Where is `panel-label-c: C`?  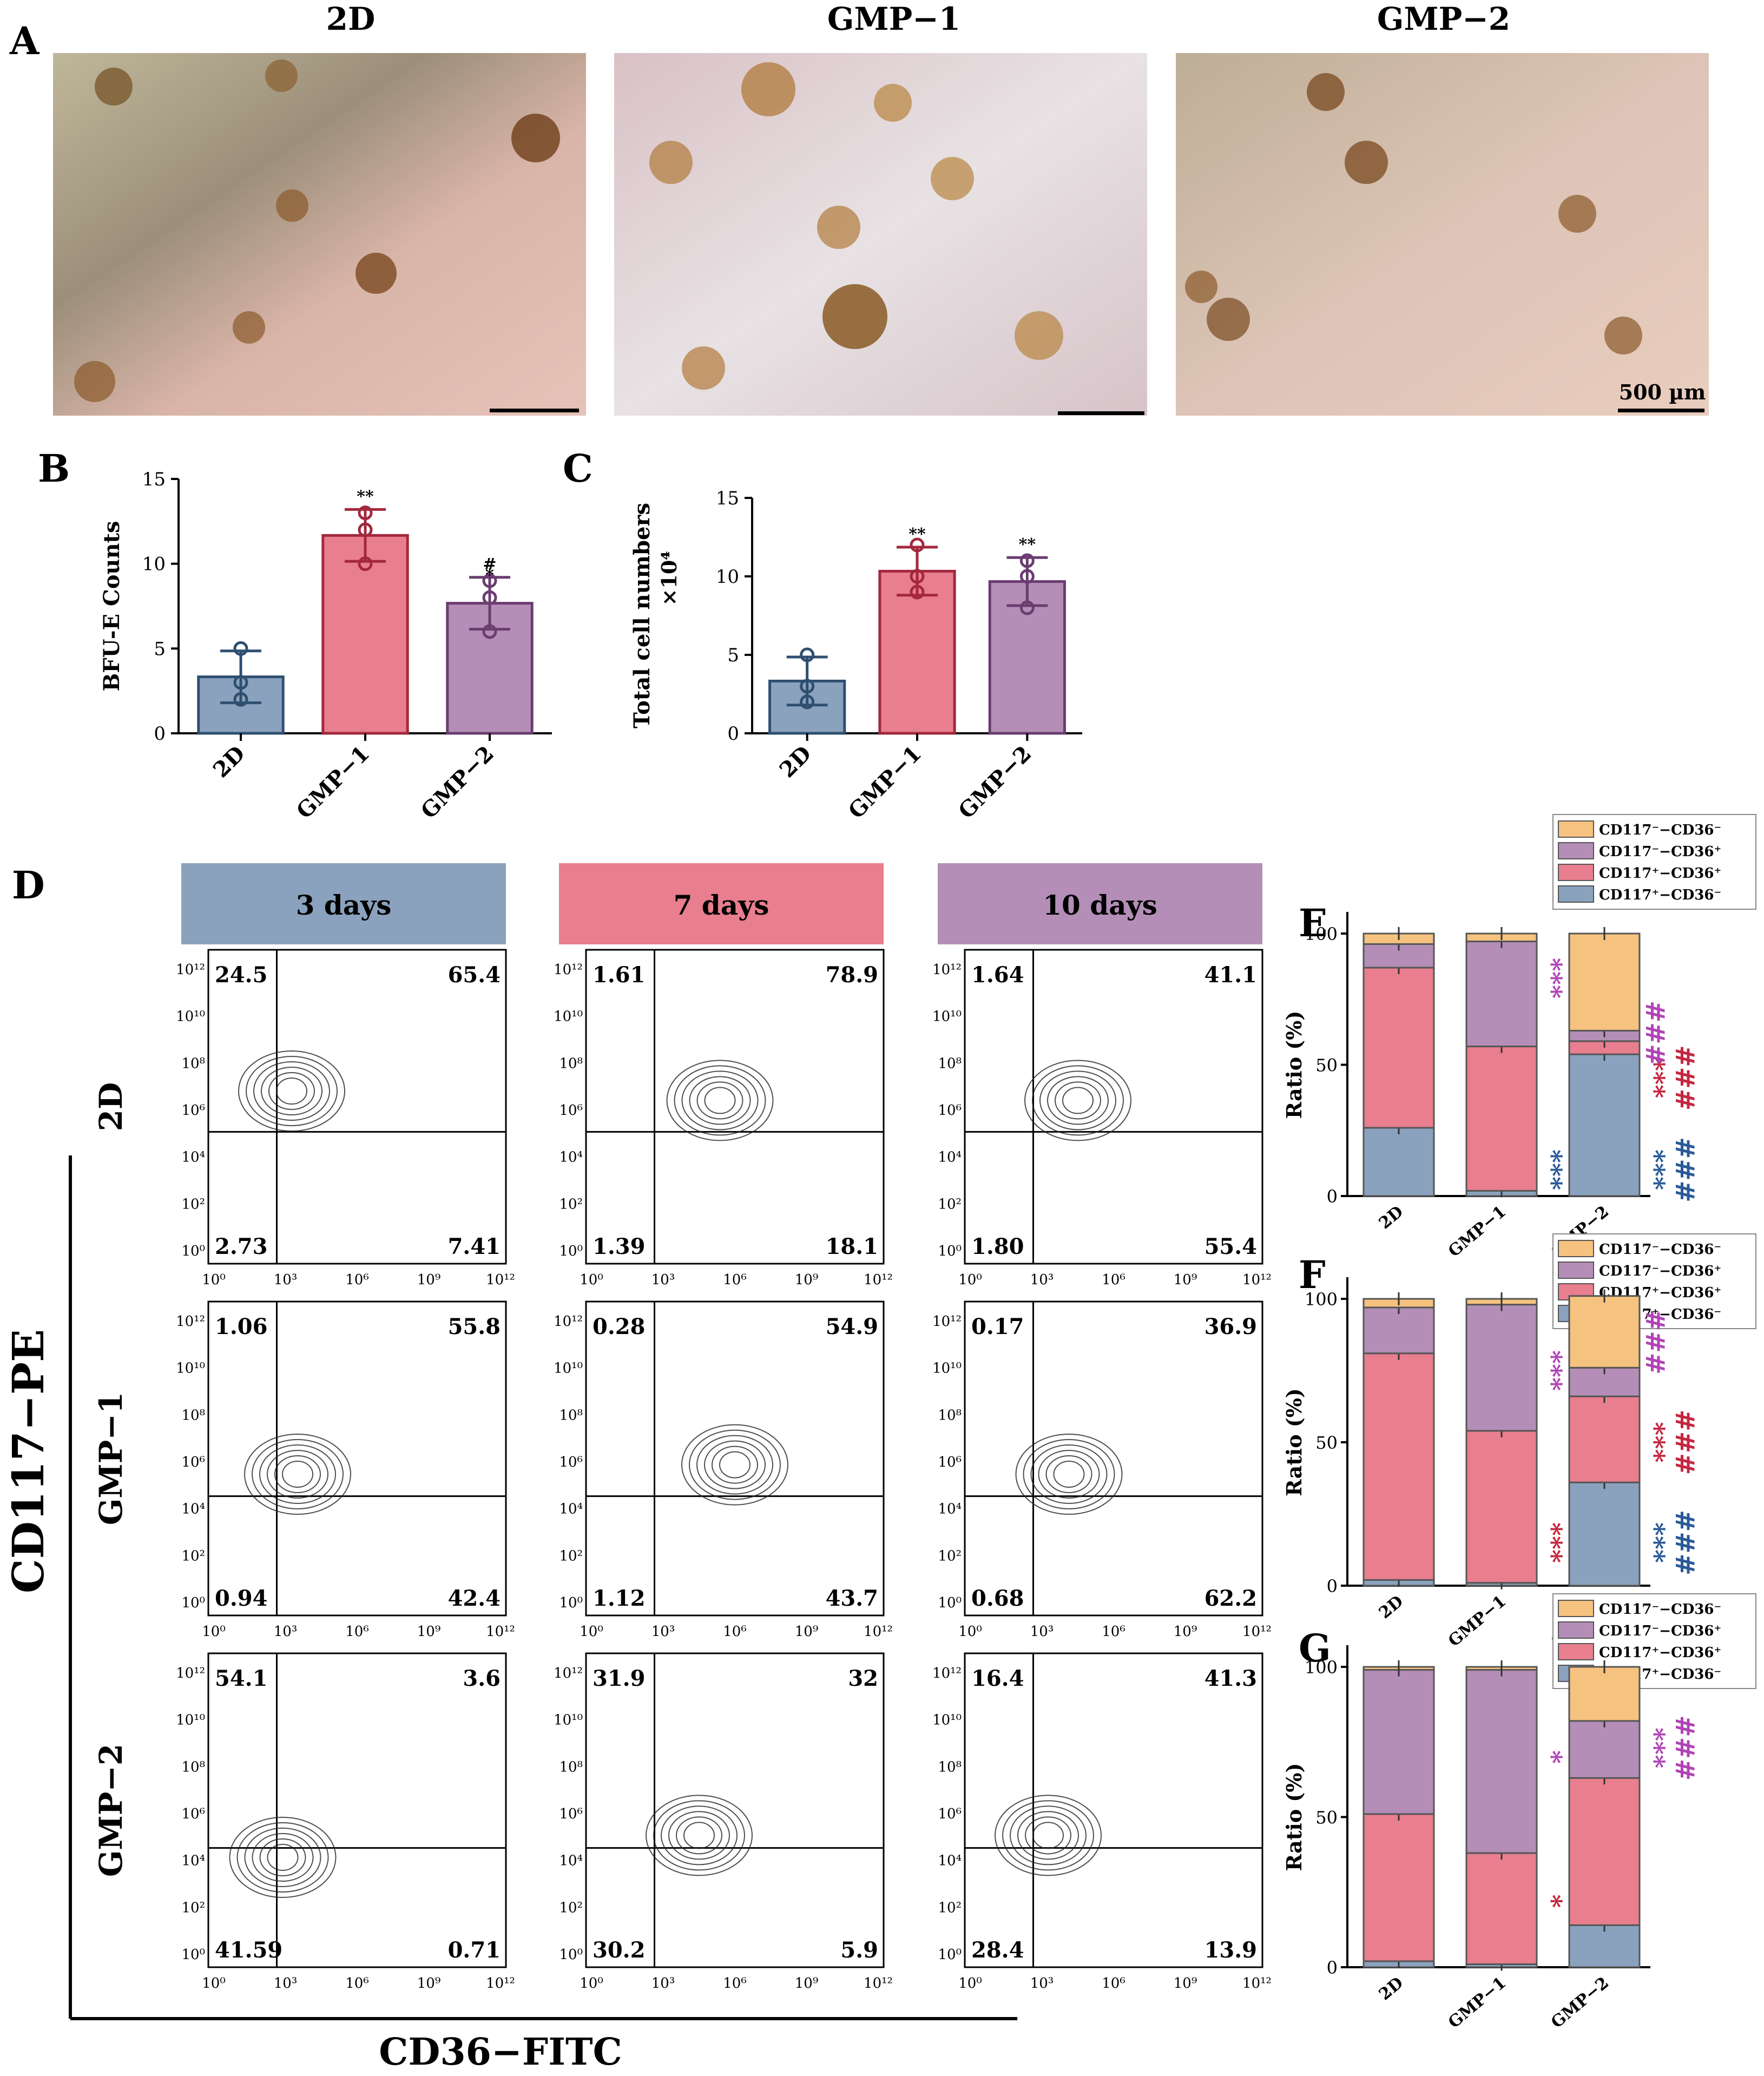
panel-label-c: C is located at coordinates (578, 468).